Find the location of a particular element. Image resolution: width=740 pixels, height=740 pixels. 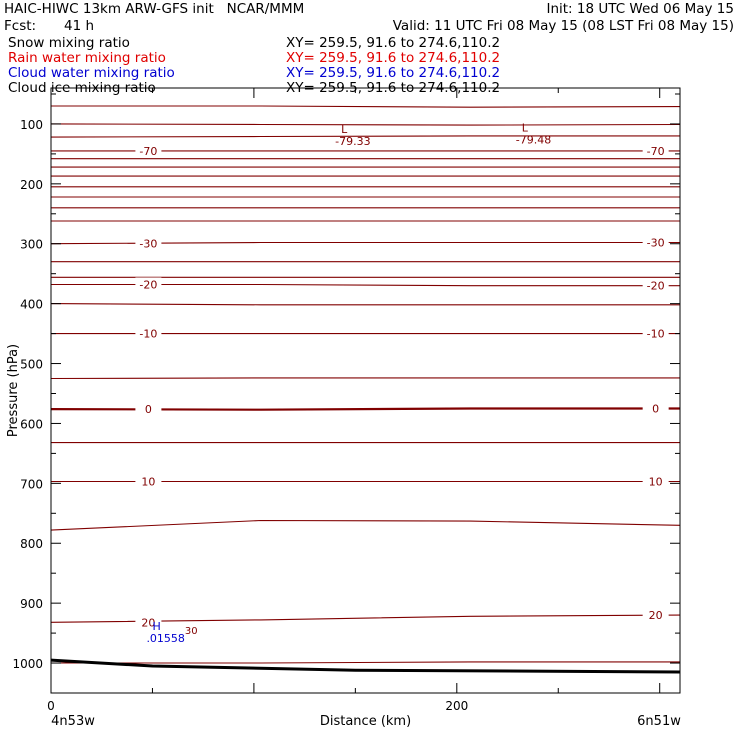

isotherm-label-left: -20 is located at coordinates (148, 284).